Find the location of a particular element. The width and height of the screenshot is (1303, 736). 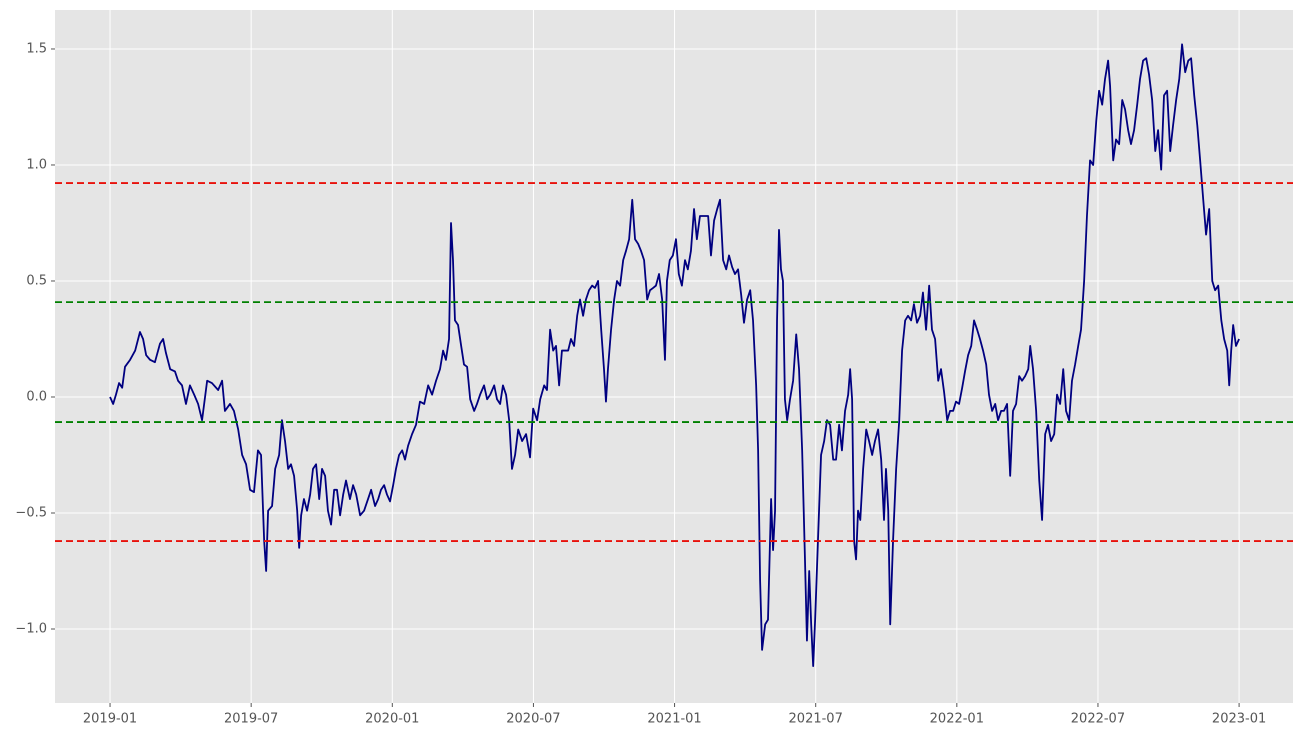

x-tick-label: 2022-07 is located at coordinates (1098, 719).